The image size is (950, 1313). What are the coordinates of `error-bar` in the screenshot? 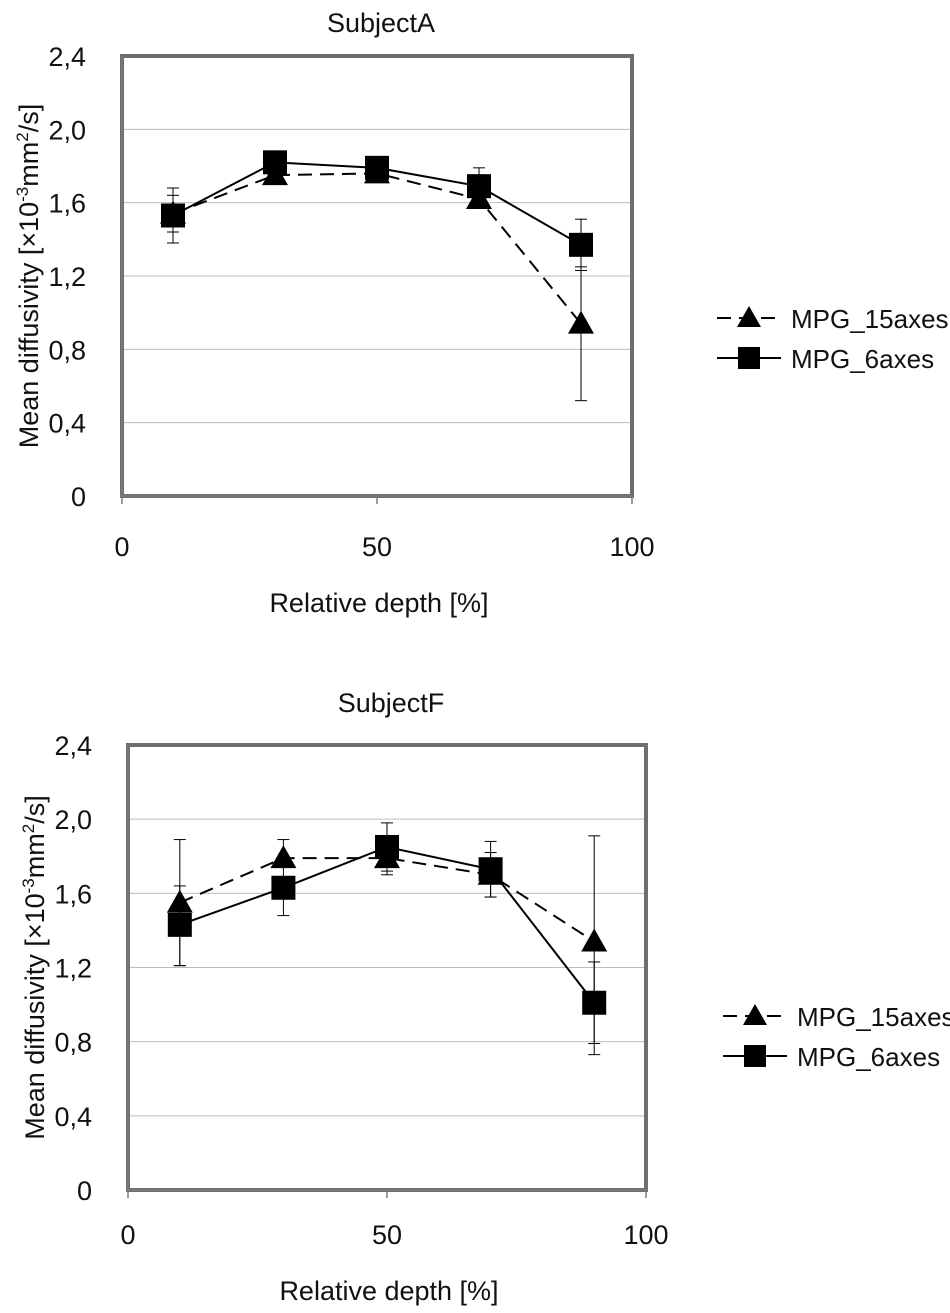 It's located at (581, 334).